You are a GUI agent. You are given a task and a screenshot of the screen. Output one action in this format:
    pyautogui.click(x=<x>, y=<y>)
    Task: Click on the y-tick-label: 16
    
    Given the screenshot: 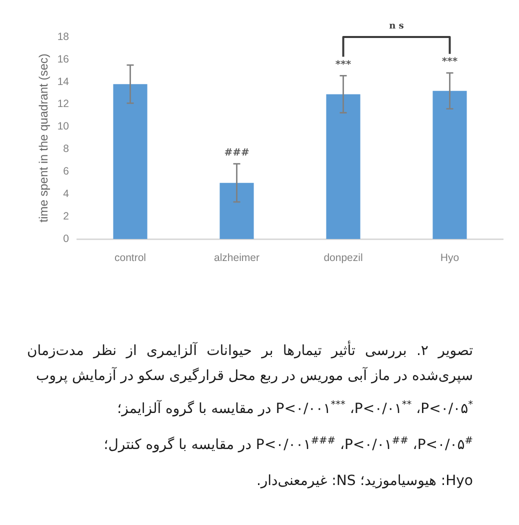 What is the action you would take?
    pyautogui.click(x=63, y=59)
    